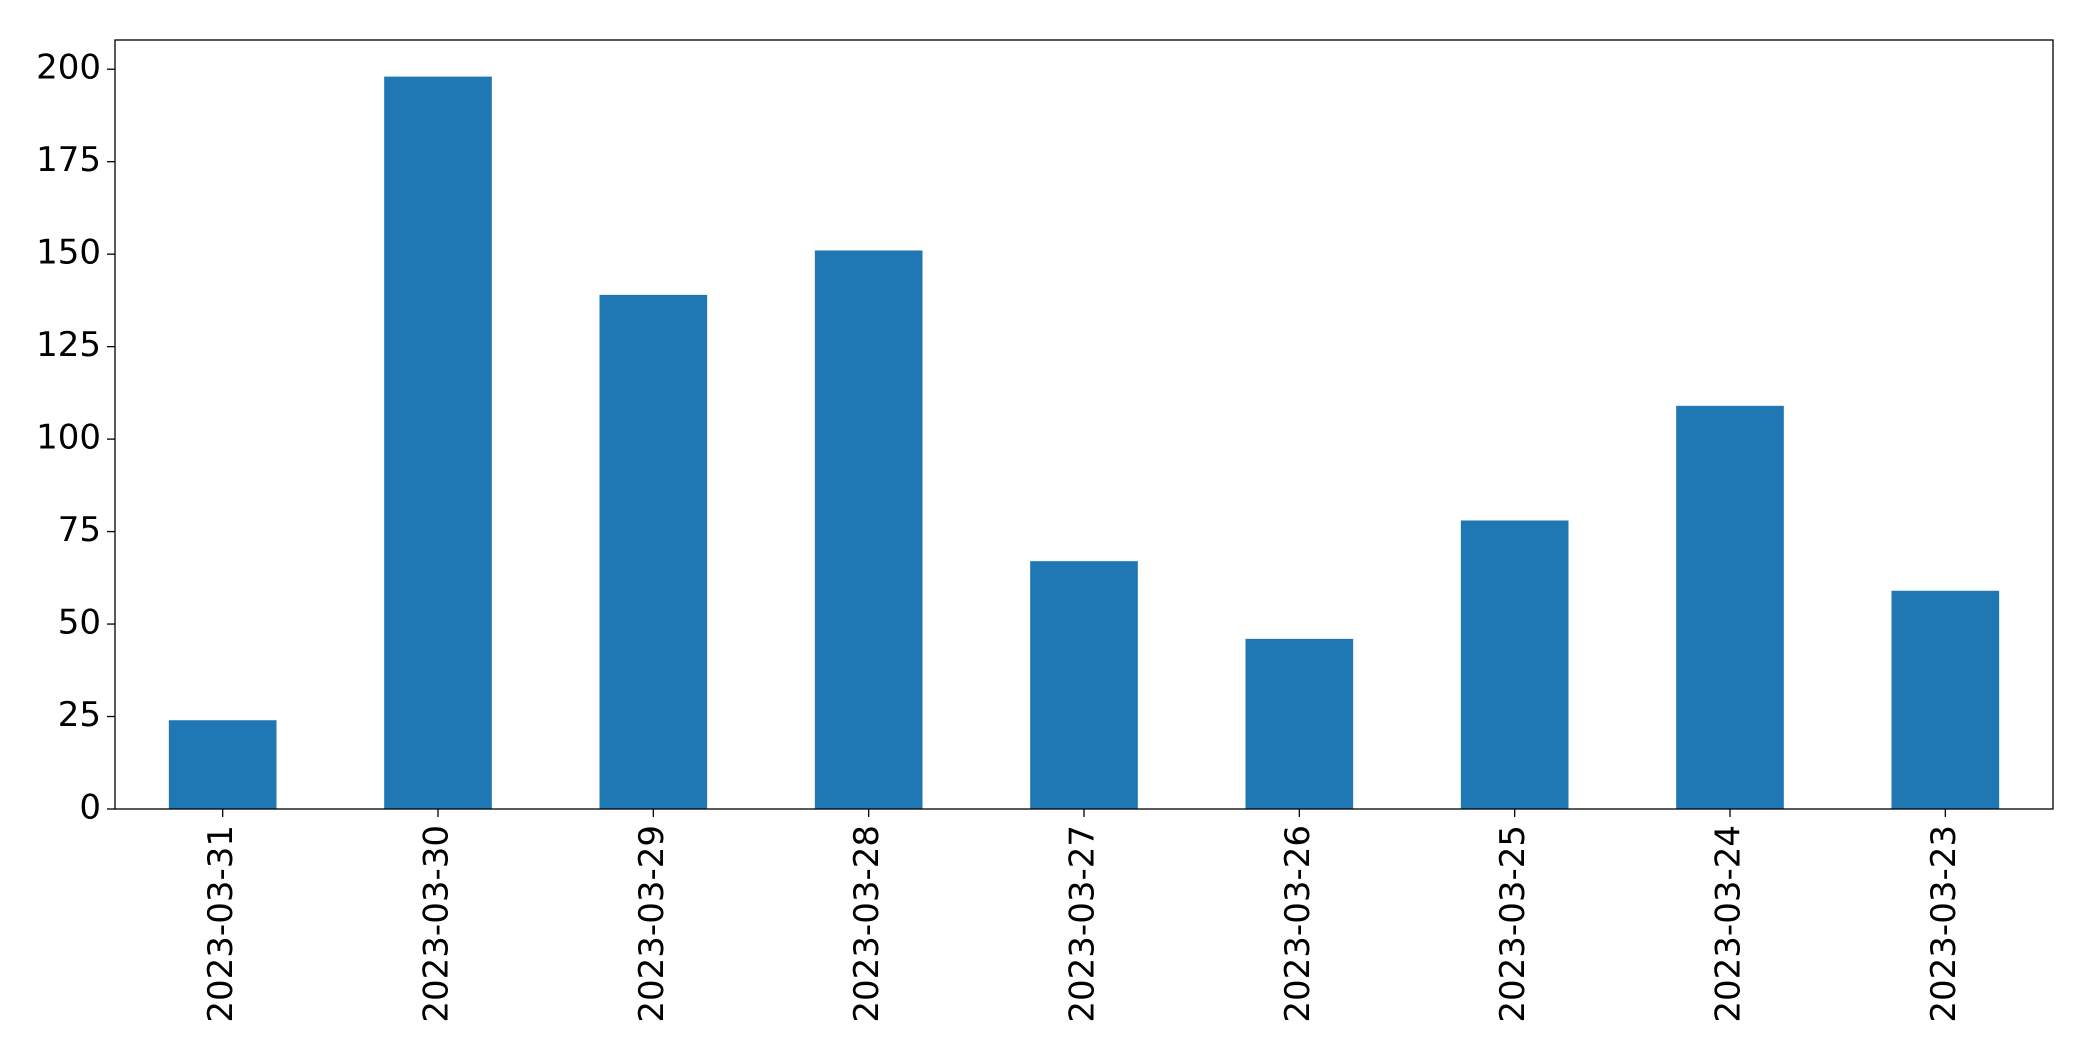  Describe the element at coordinates (1729, 924) in the screenshot. I see `x-tick-label: 2023-03-24` at that location.